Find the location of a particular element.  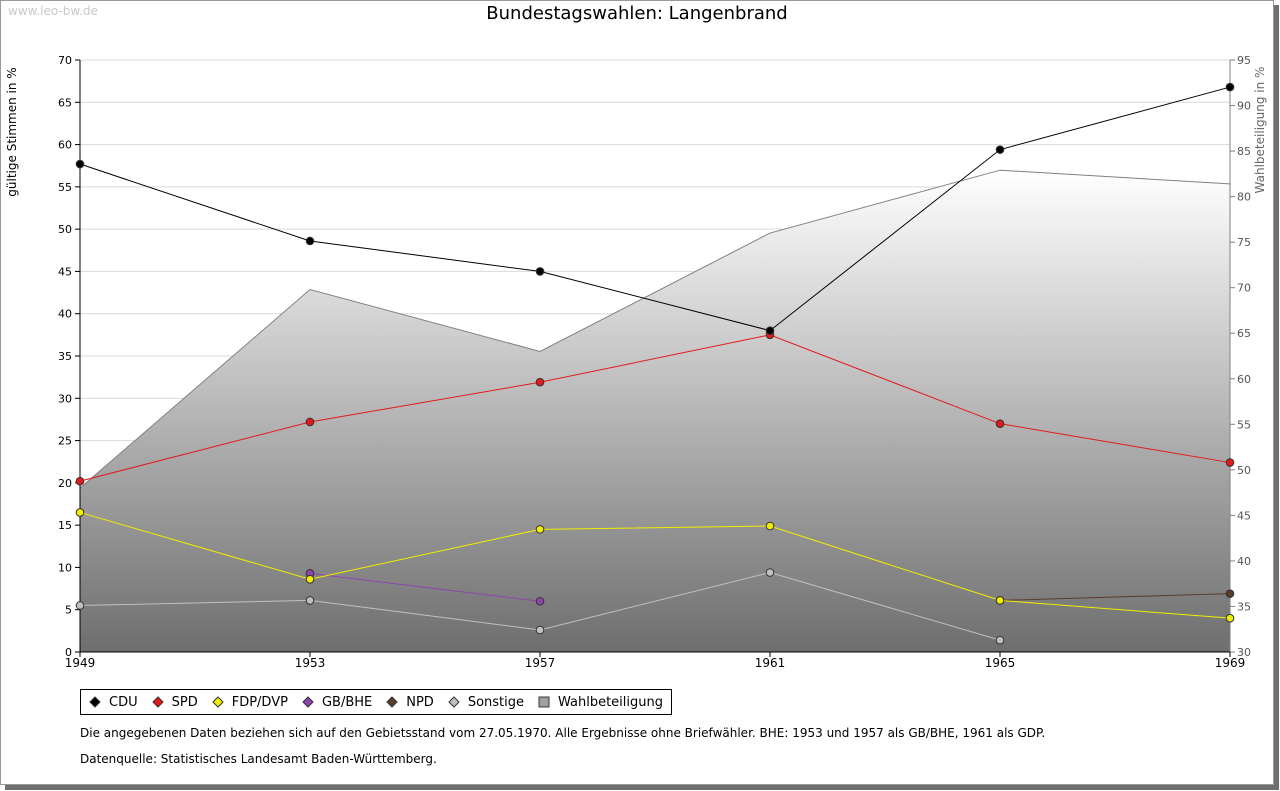

y-right-tick-label: 60 is located at coordinates (1244, 379).